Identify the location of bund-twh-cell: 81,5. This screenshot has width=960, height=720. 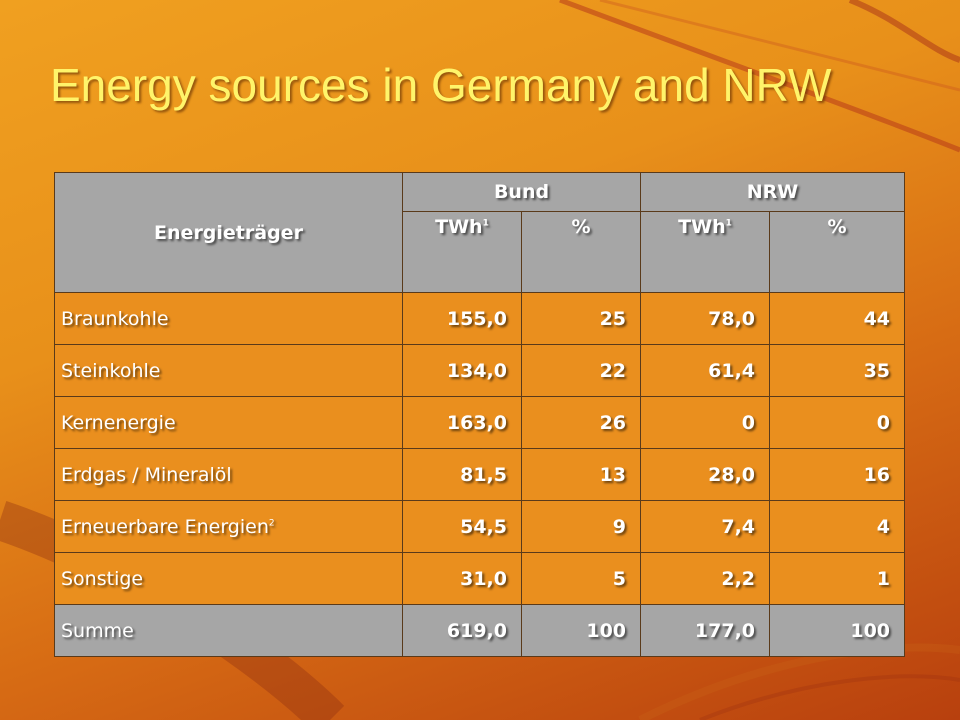
(462, 474).